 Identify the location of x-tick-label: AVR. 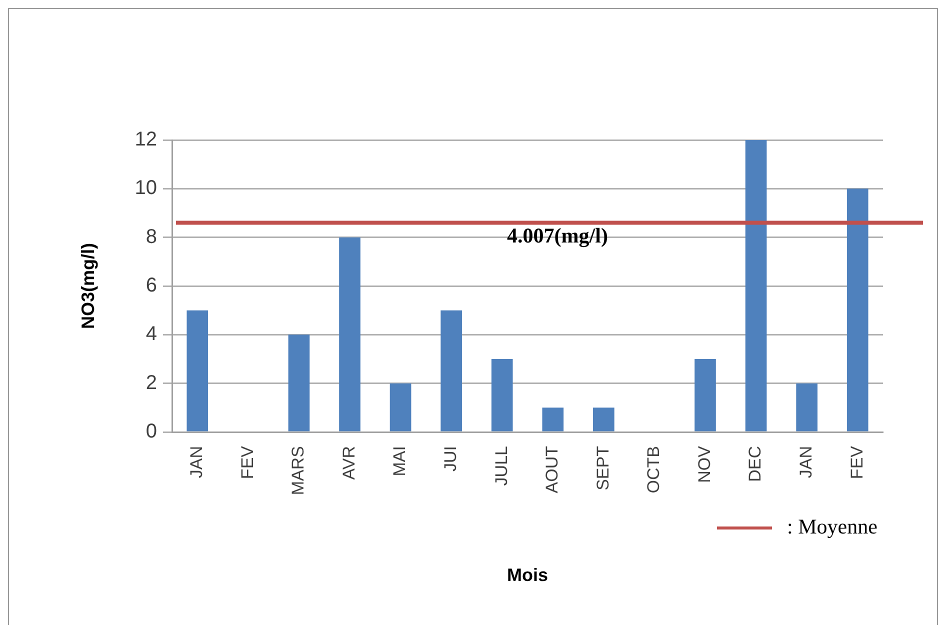
(348, 463).